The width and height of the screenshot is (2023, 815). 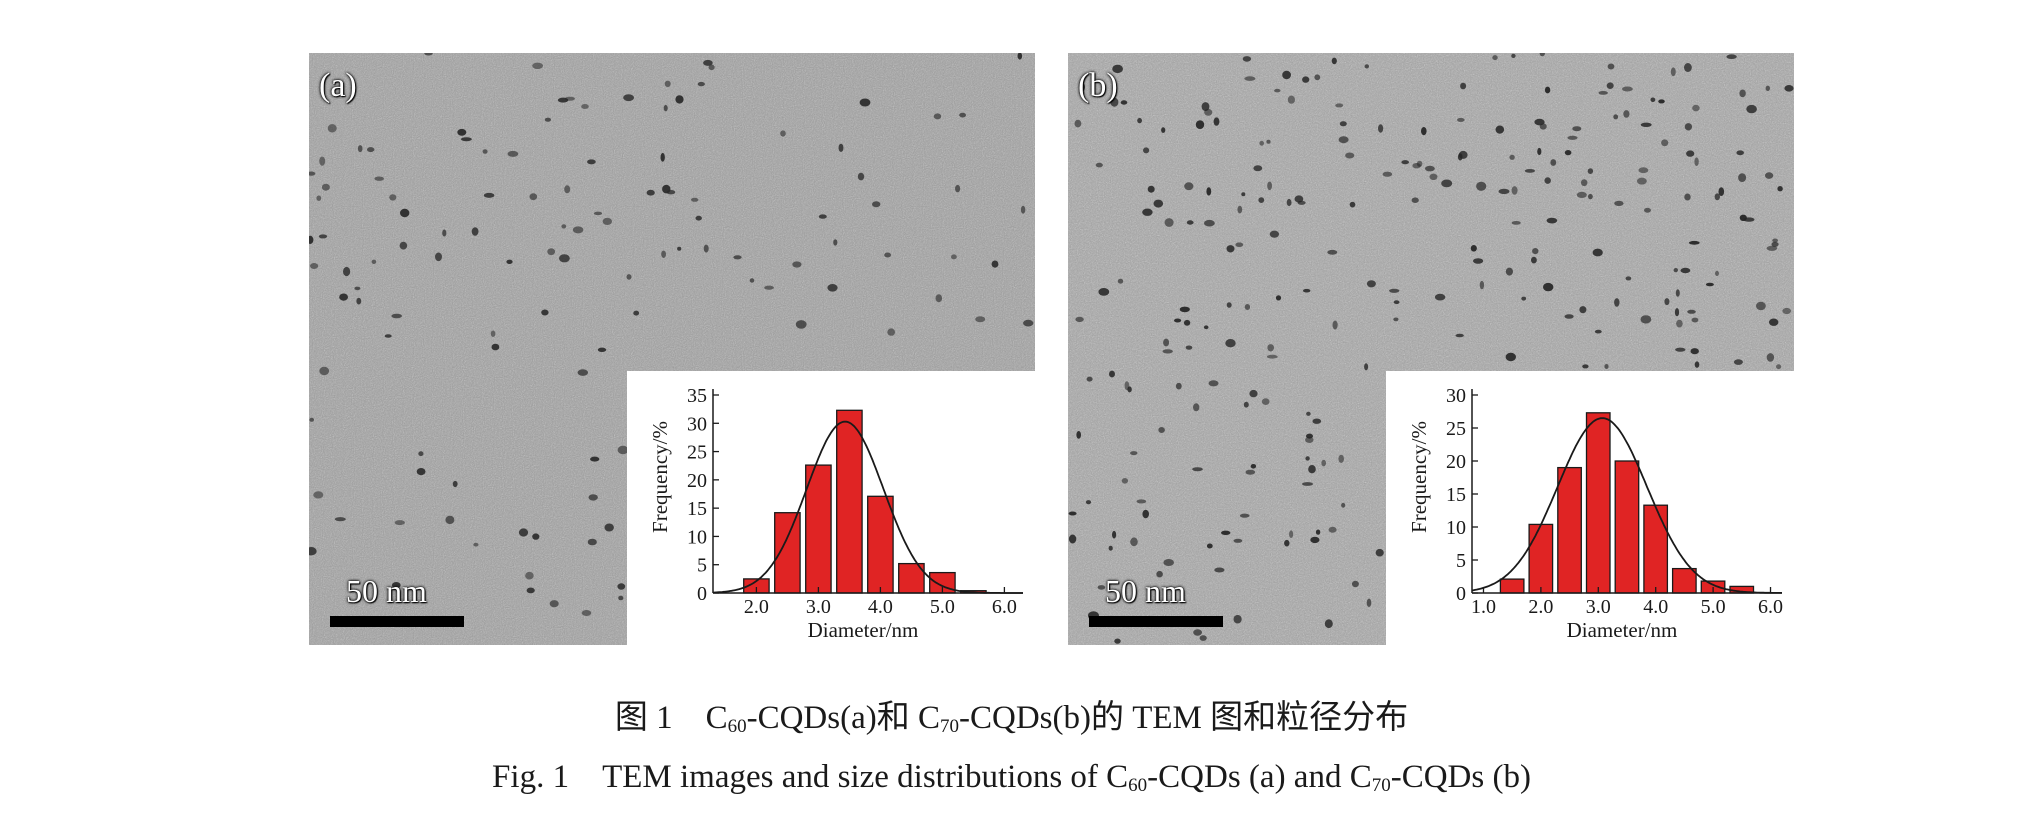 What do you see at coordinates (697, 537) in the screenshot?
I see `y-tick-label: 10` at bounding box center [697, 537].